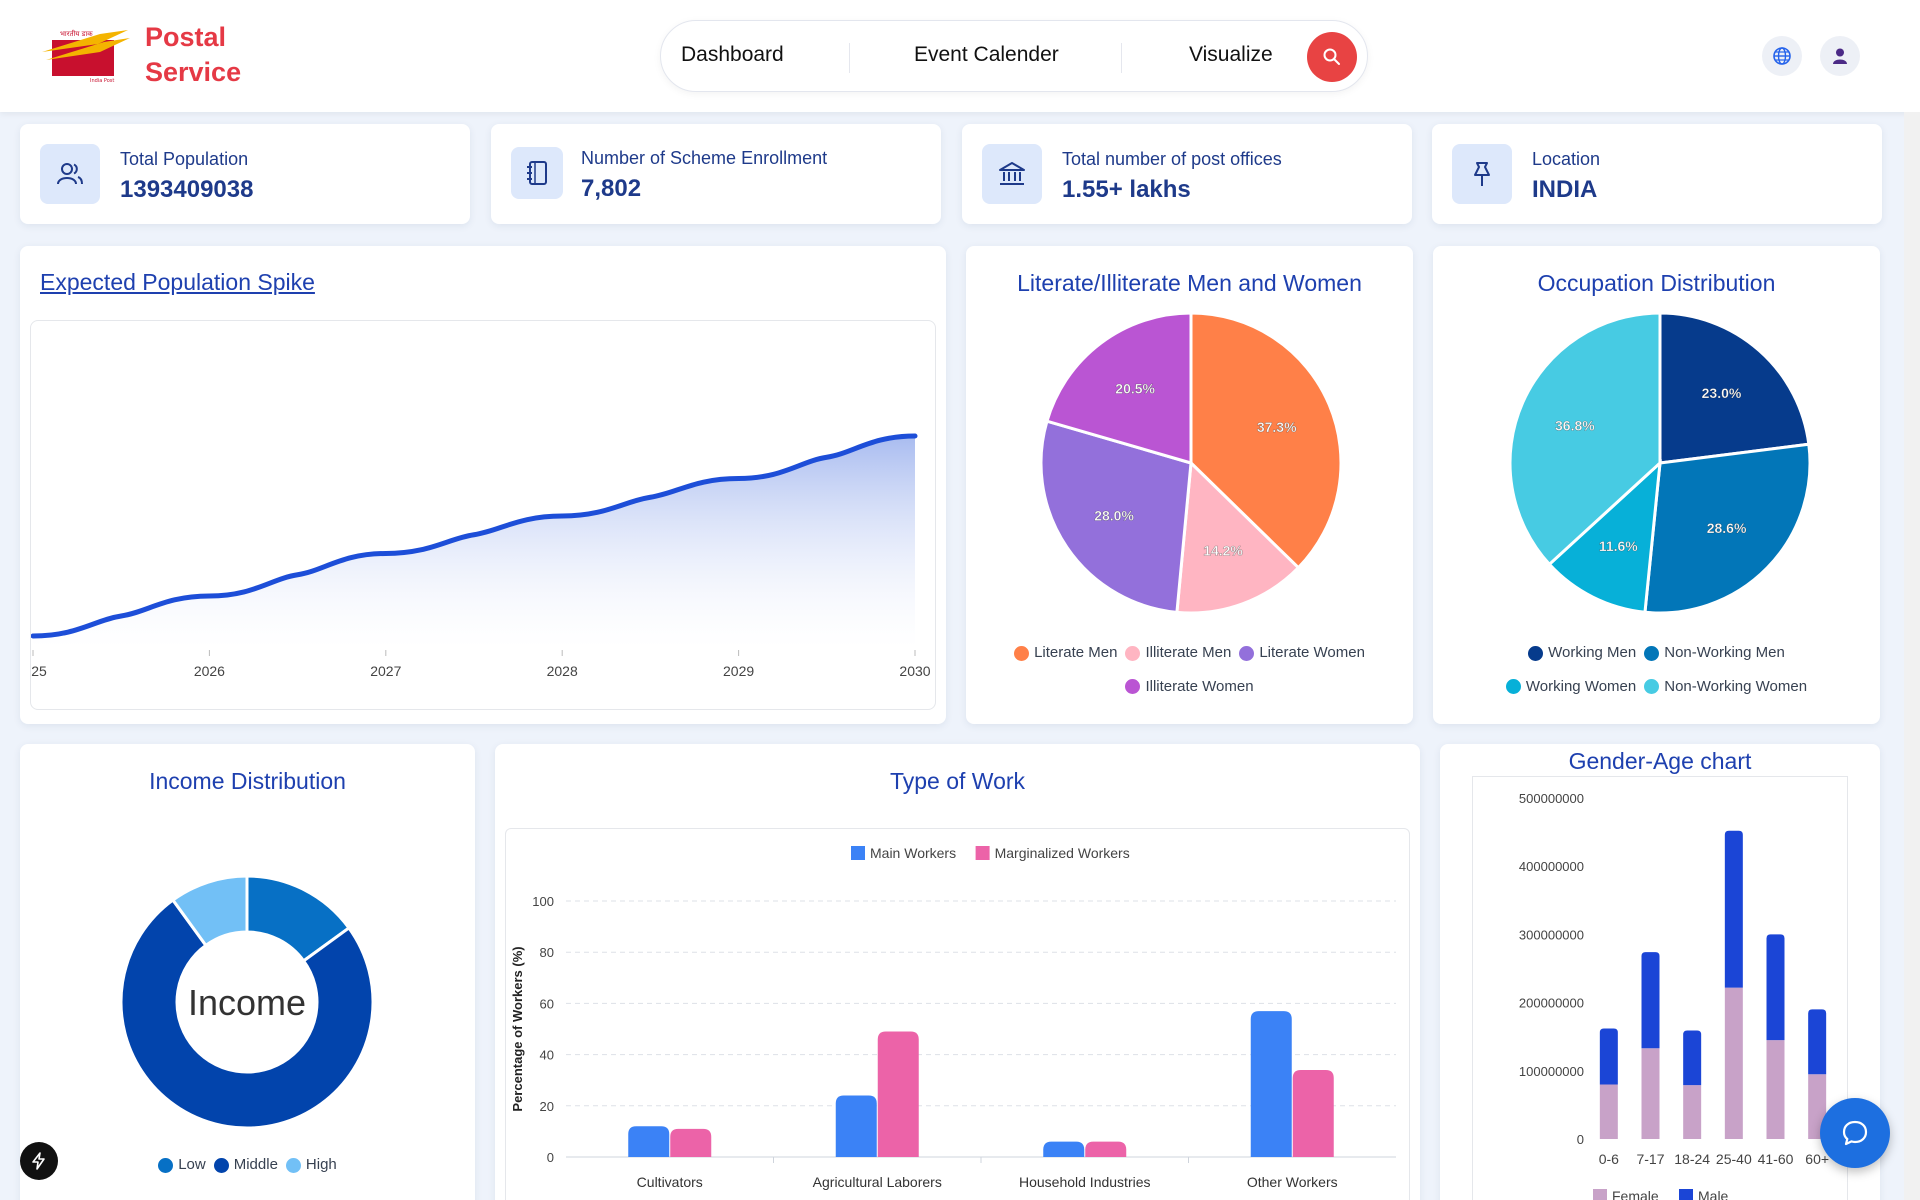  I want to click on bank-icon, so click(1012, 174).